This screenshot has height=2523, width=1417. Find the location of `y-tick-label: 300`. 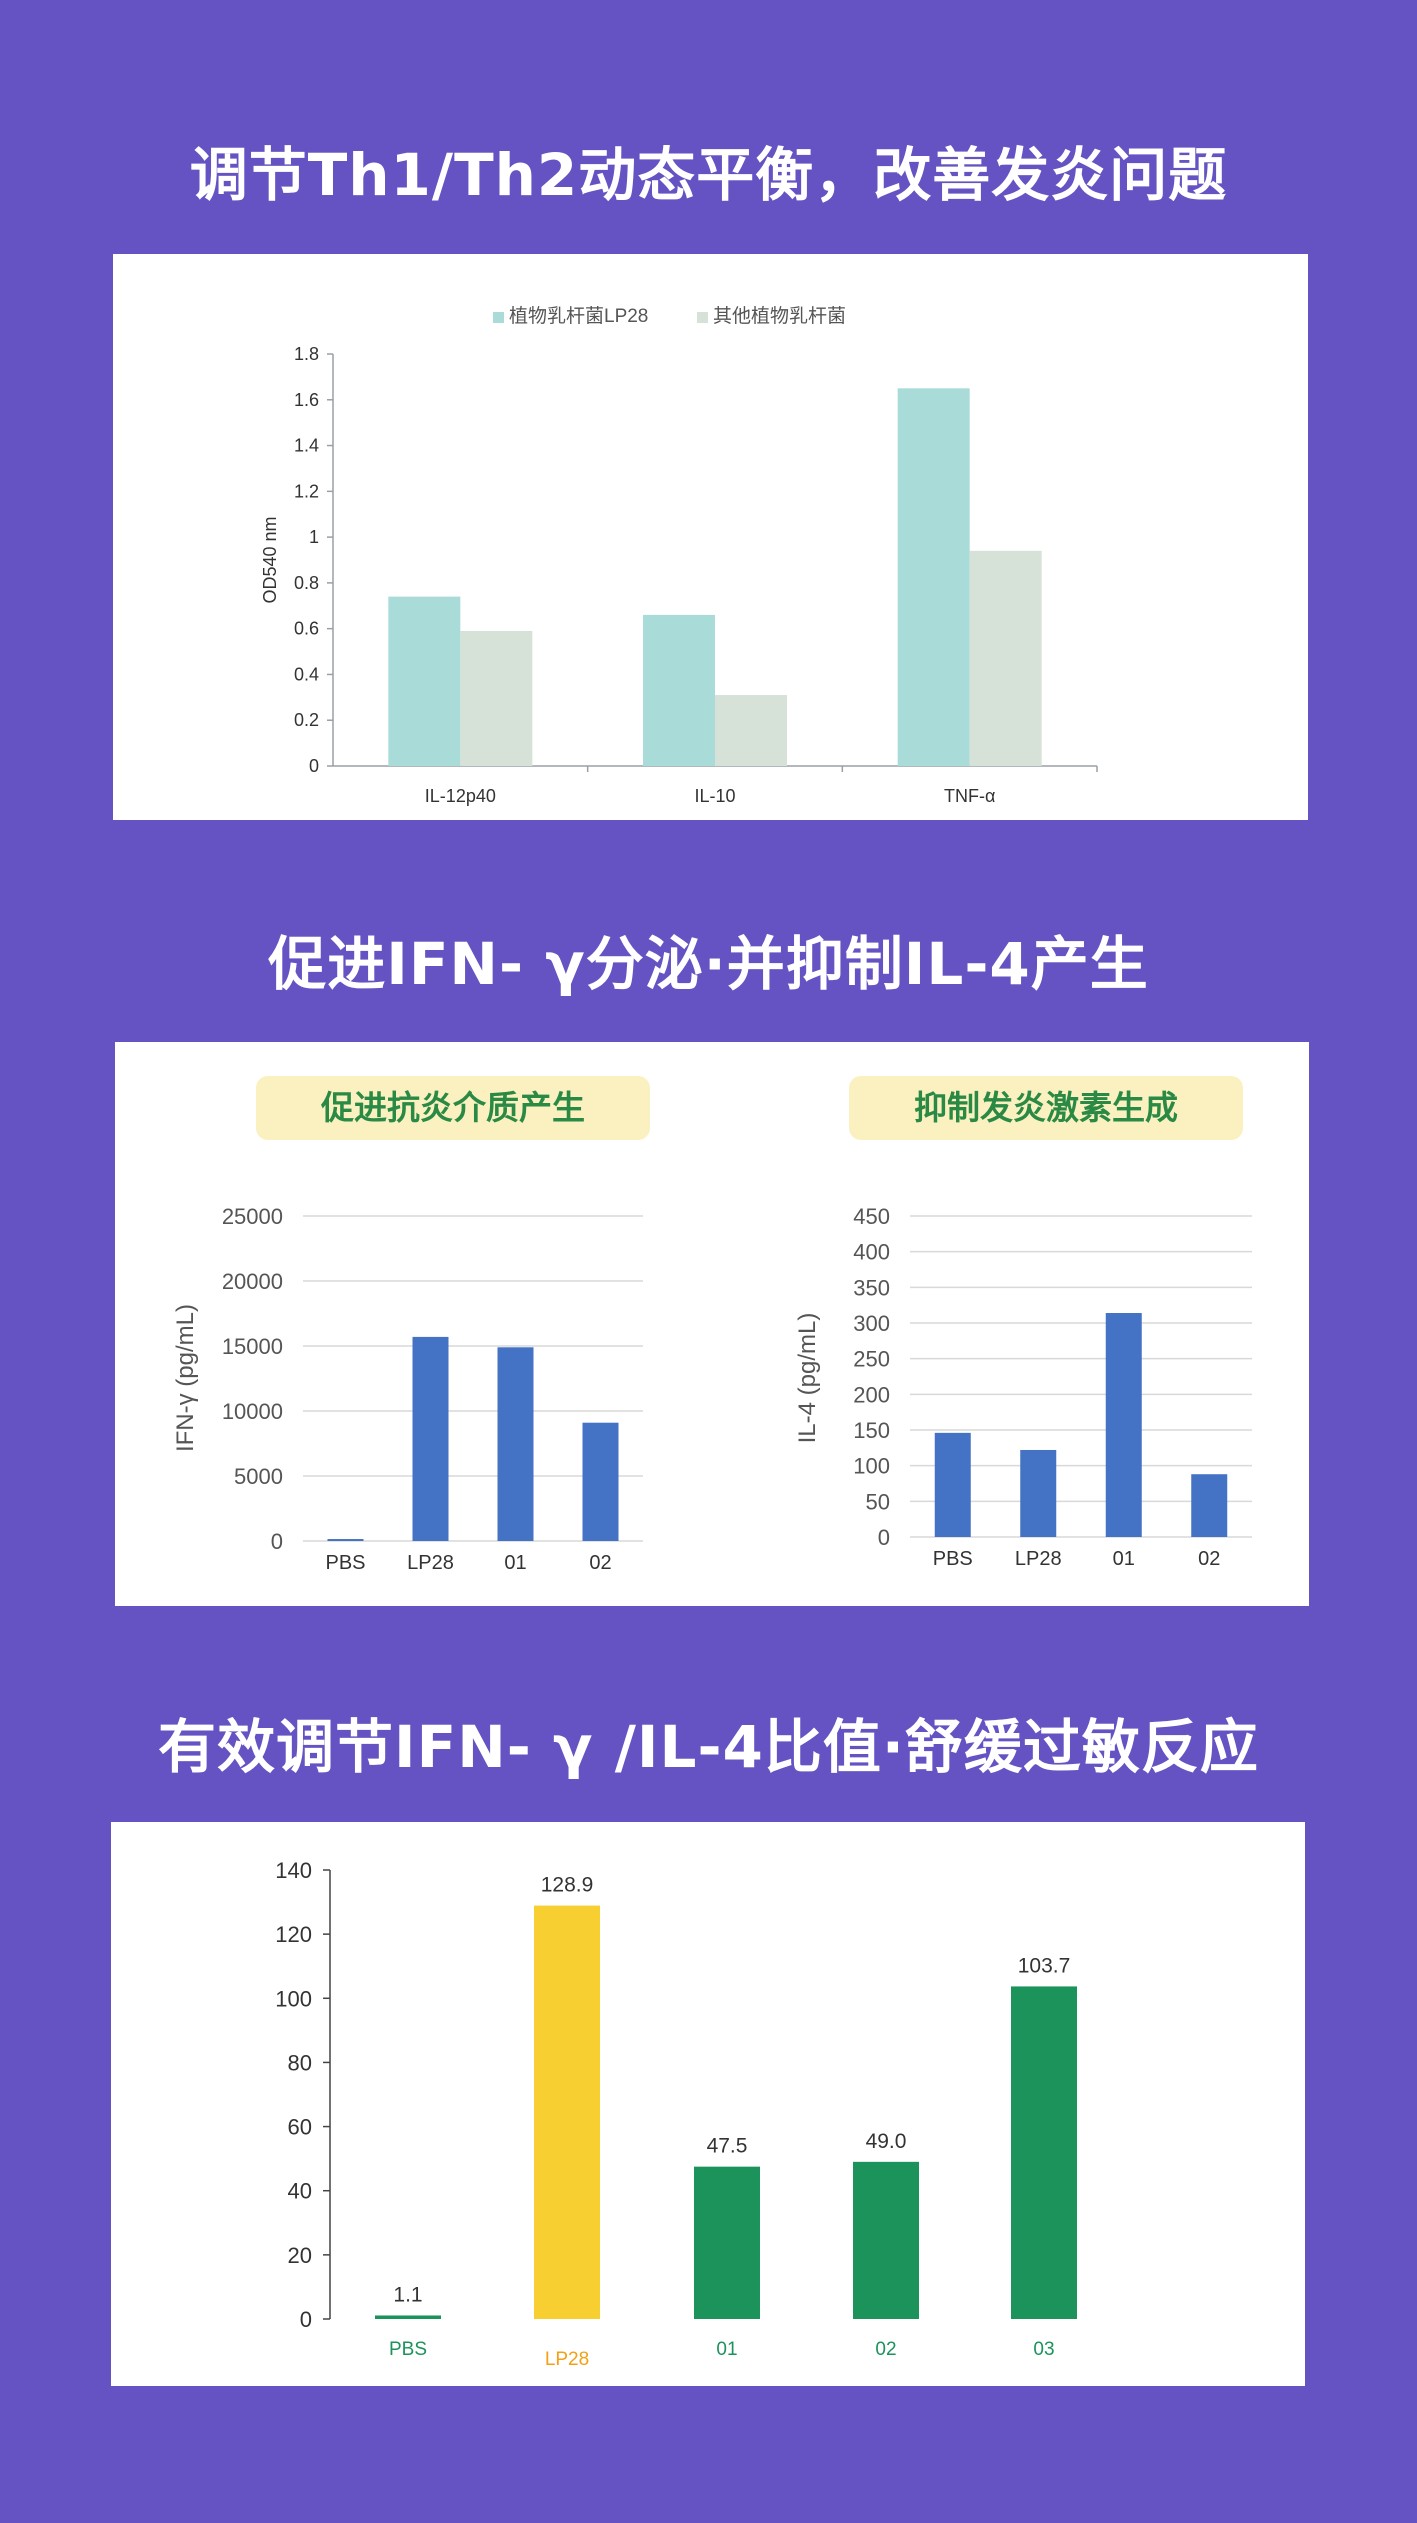

y-tick-label: 300 is located at coordinates (871, 1323).